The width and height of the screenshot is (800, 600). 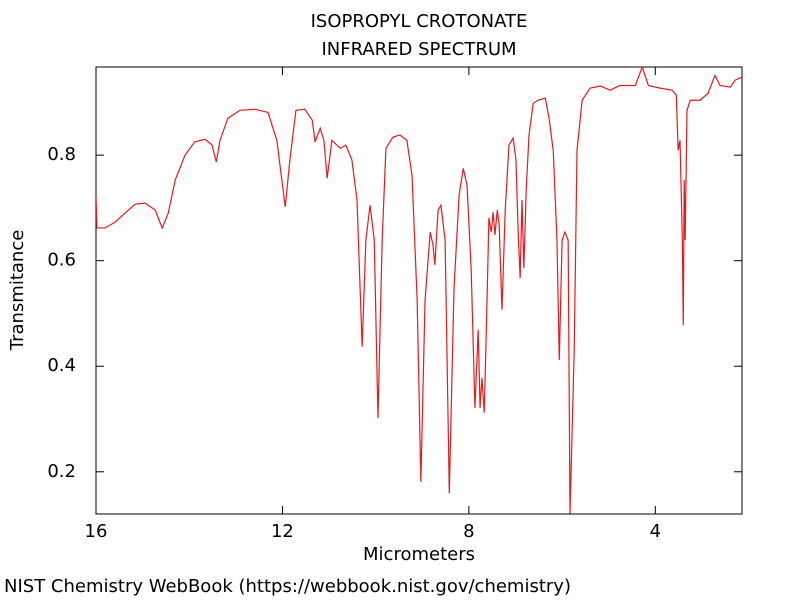 What do you see at coordinates (17, 291) in the screenshot?
I see `y-axis-label: Transmitance` at bounding box center [17, 291].